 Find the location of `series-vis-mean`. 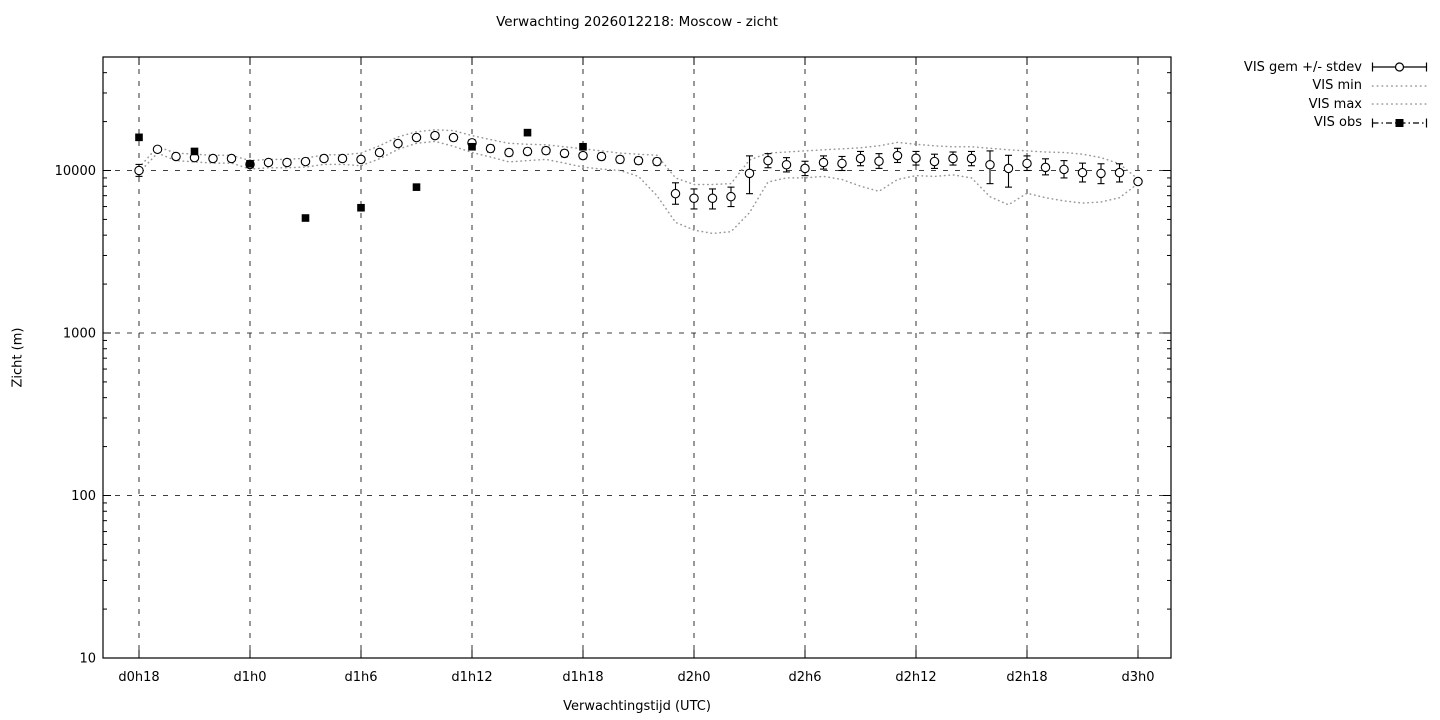

series-vis-mean is located at coordinates (638, 170).